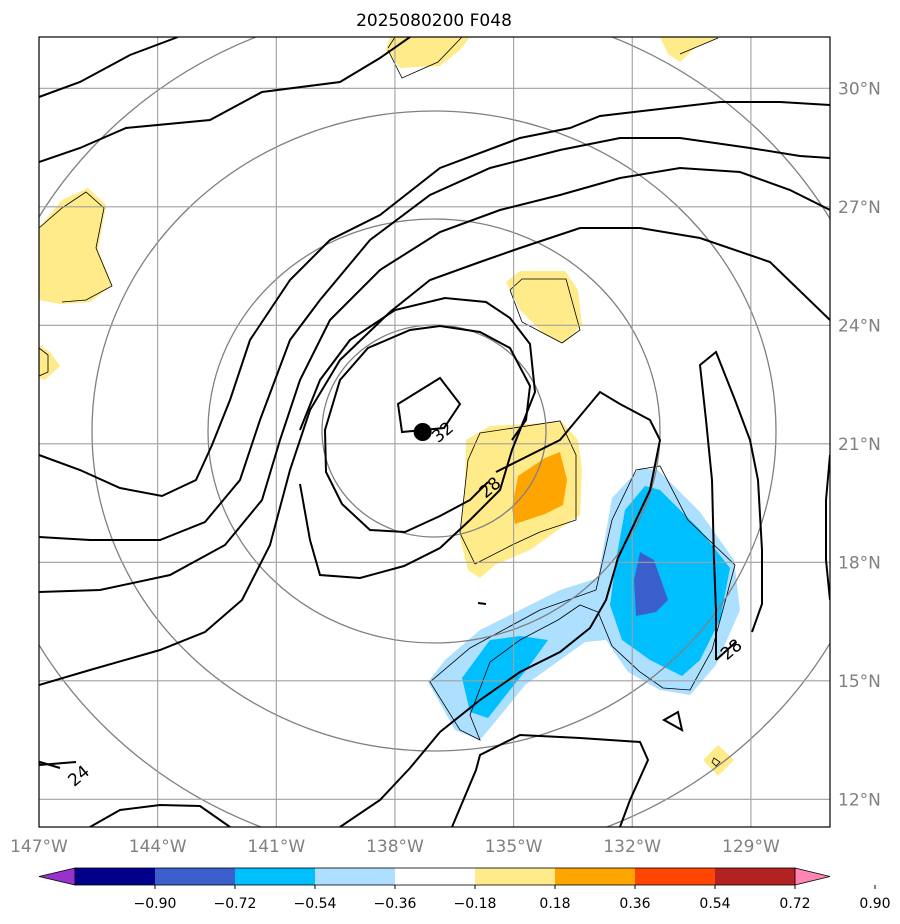 This screenshot has width=900, height=924. What do you see at coordinates (235, 904) in the screenshot?
I see `colorbar-tick-label: −0.72` at bounding box center [235, 904].